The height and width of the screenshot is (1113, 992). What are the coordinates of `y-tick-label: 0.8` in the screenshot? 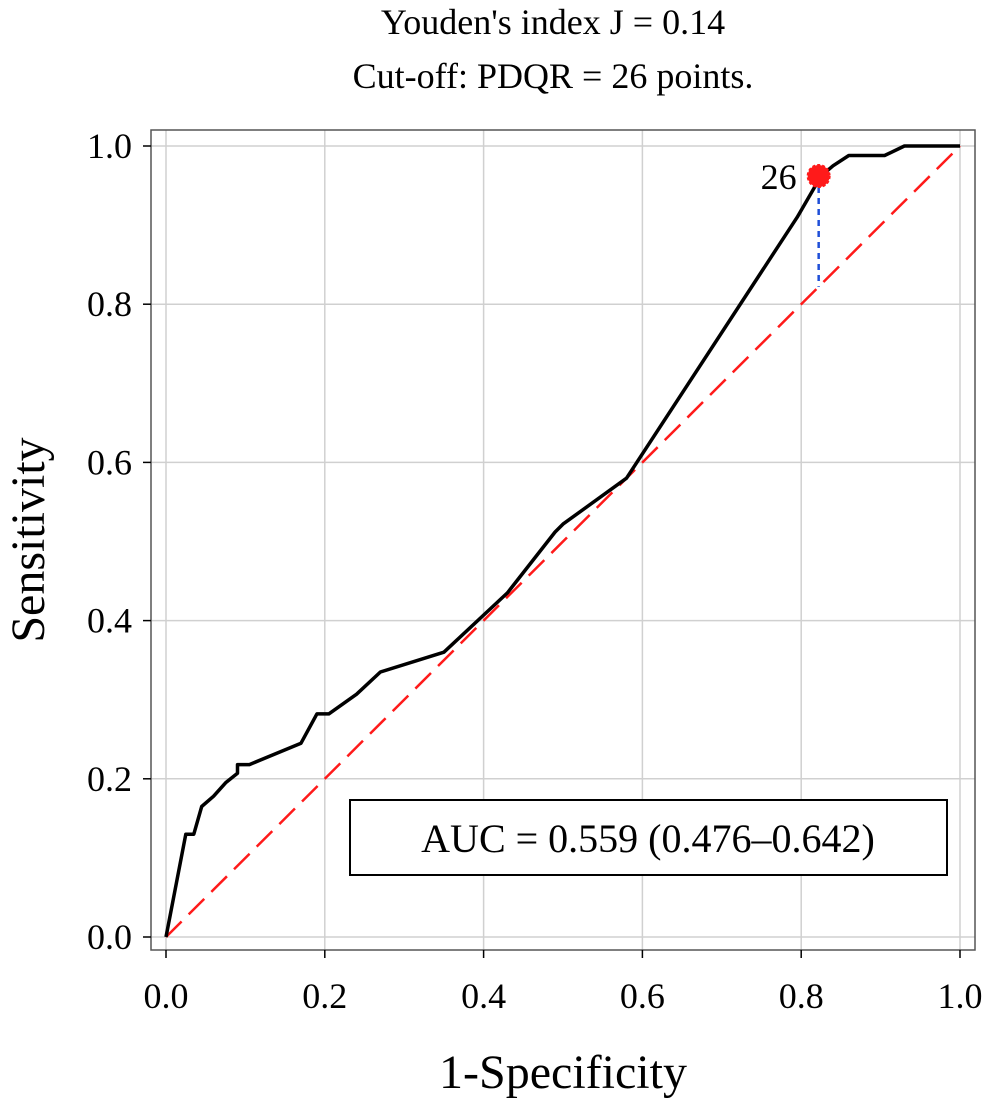 It's located at (109, 304).